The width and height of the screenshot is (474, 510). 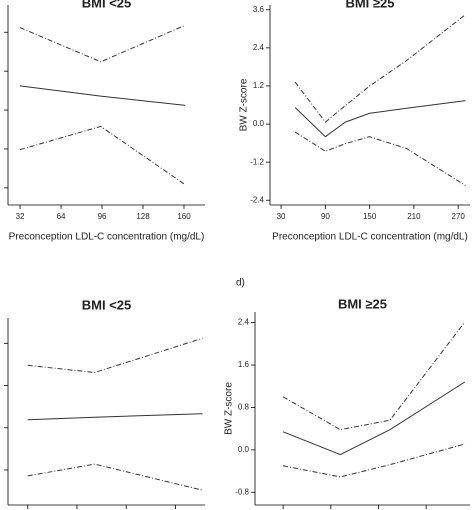 What do you see at coordinates (259, 9) in the screenshot?
I see `y-tick-label: 3.6` at bounding box center [259, 9].